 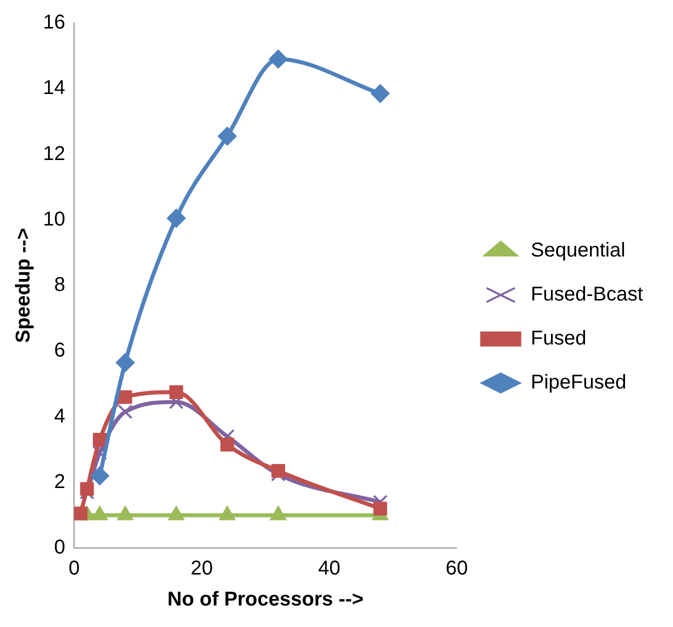 What do you see at coordinates (60, 351) in the screenshot?
I see `y-tick-label: 6` at bounding box center [60, 351].